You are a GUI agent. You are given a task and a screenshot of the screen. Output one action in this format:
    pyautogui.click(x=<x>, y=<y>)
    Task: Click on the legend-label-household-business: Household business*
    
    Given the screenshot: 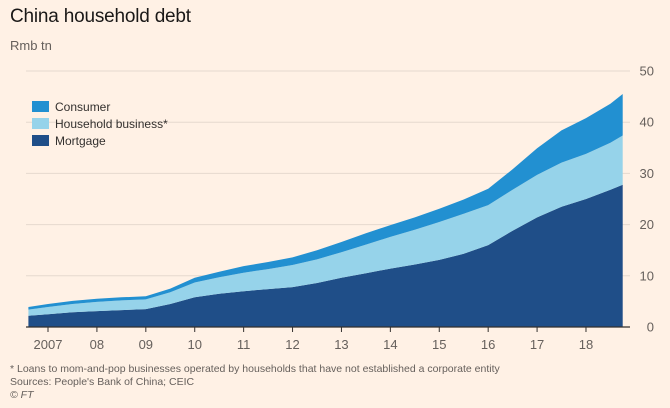 What is the action you would take?
    pyautogui.click(x=111, y=123)
    